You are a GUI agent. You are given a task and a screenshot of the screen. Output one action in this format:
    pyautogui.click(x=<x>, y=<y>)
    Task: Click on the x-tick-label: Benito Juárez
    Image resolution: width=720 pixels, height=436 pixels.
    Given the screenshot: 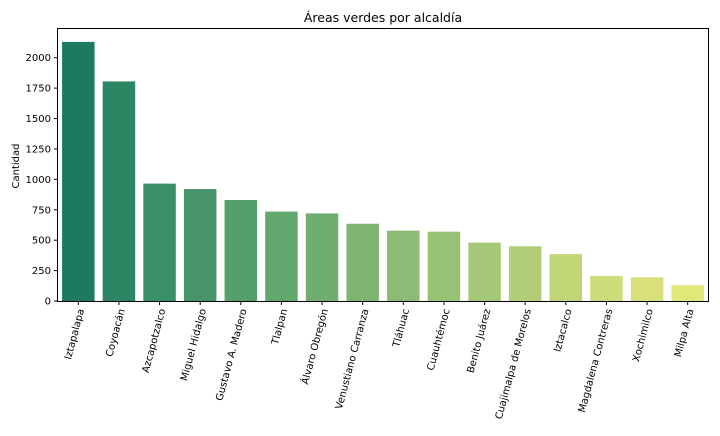 What is the action you would take?
    pyautogui.click(x=479, y=340)
    